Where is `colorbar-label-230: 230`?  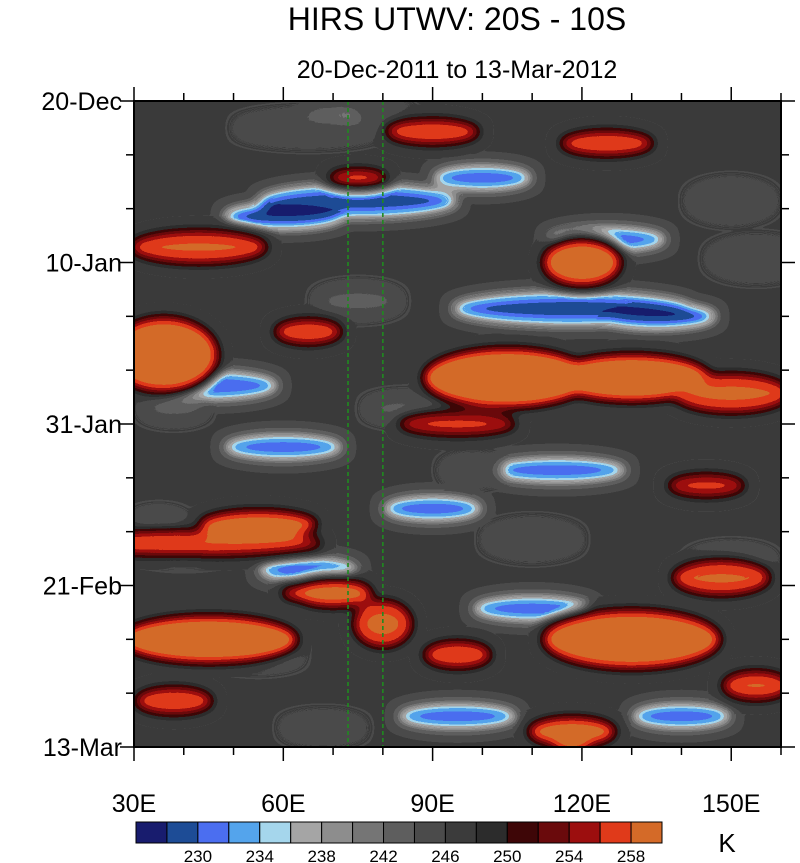
colorbar-label-230: 230 is located at coordinates (198, 855).